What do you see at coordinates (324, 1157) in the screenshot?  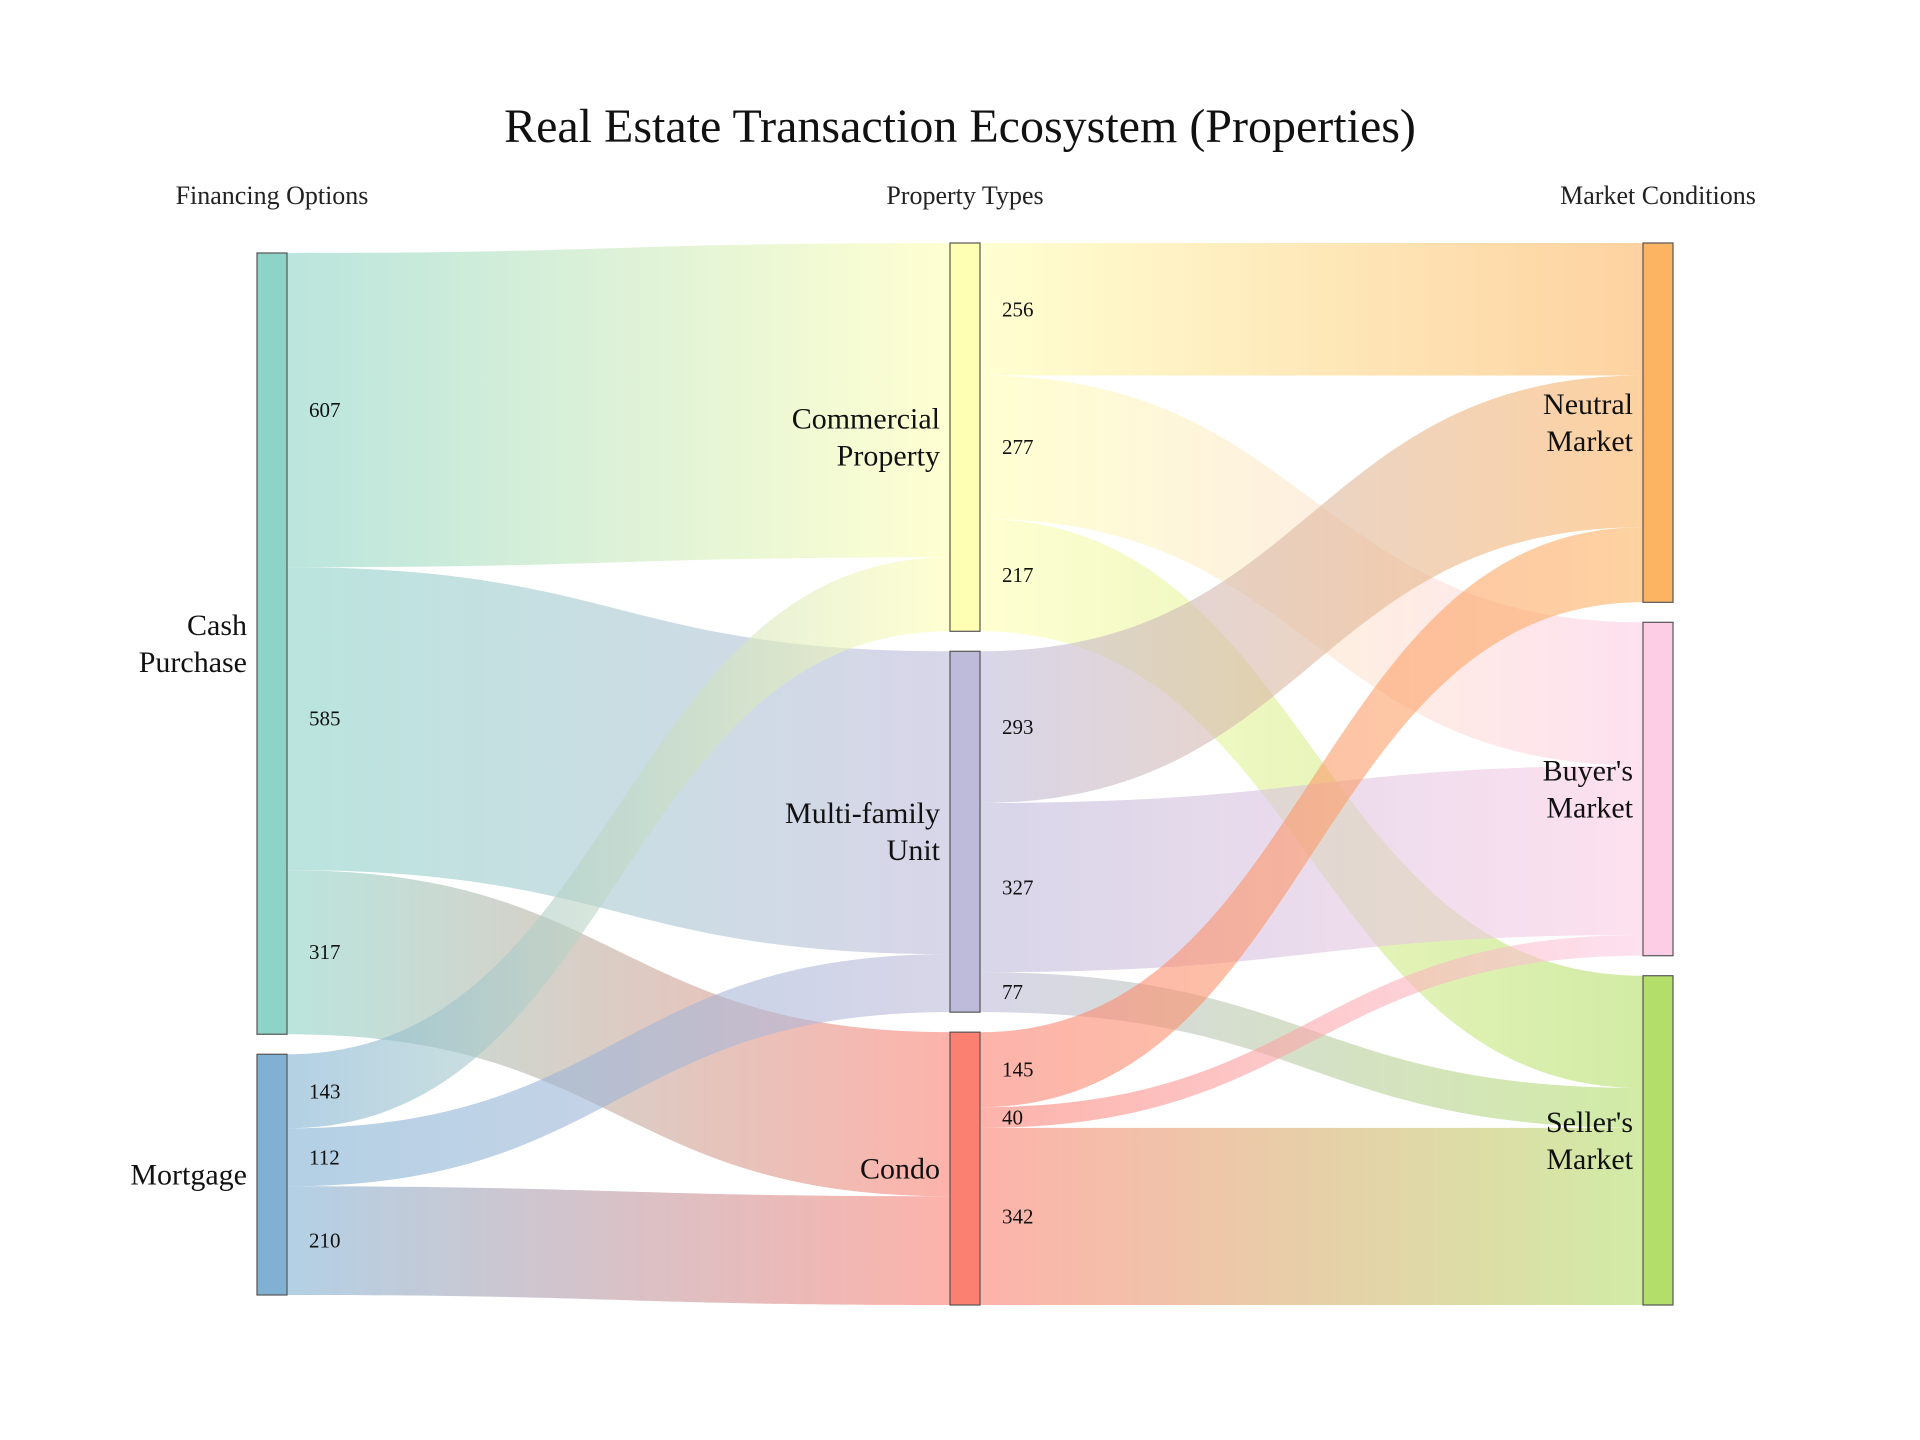 I see `link-value-mortgage-to-multifamily: 112` at bounding box center [324, 1157].